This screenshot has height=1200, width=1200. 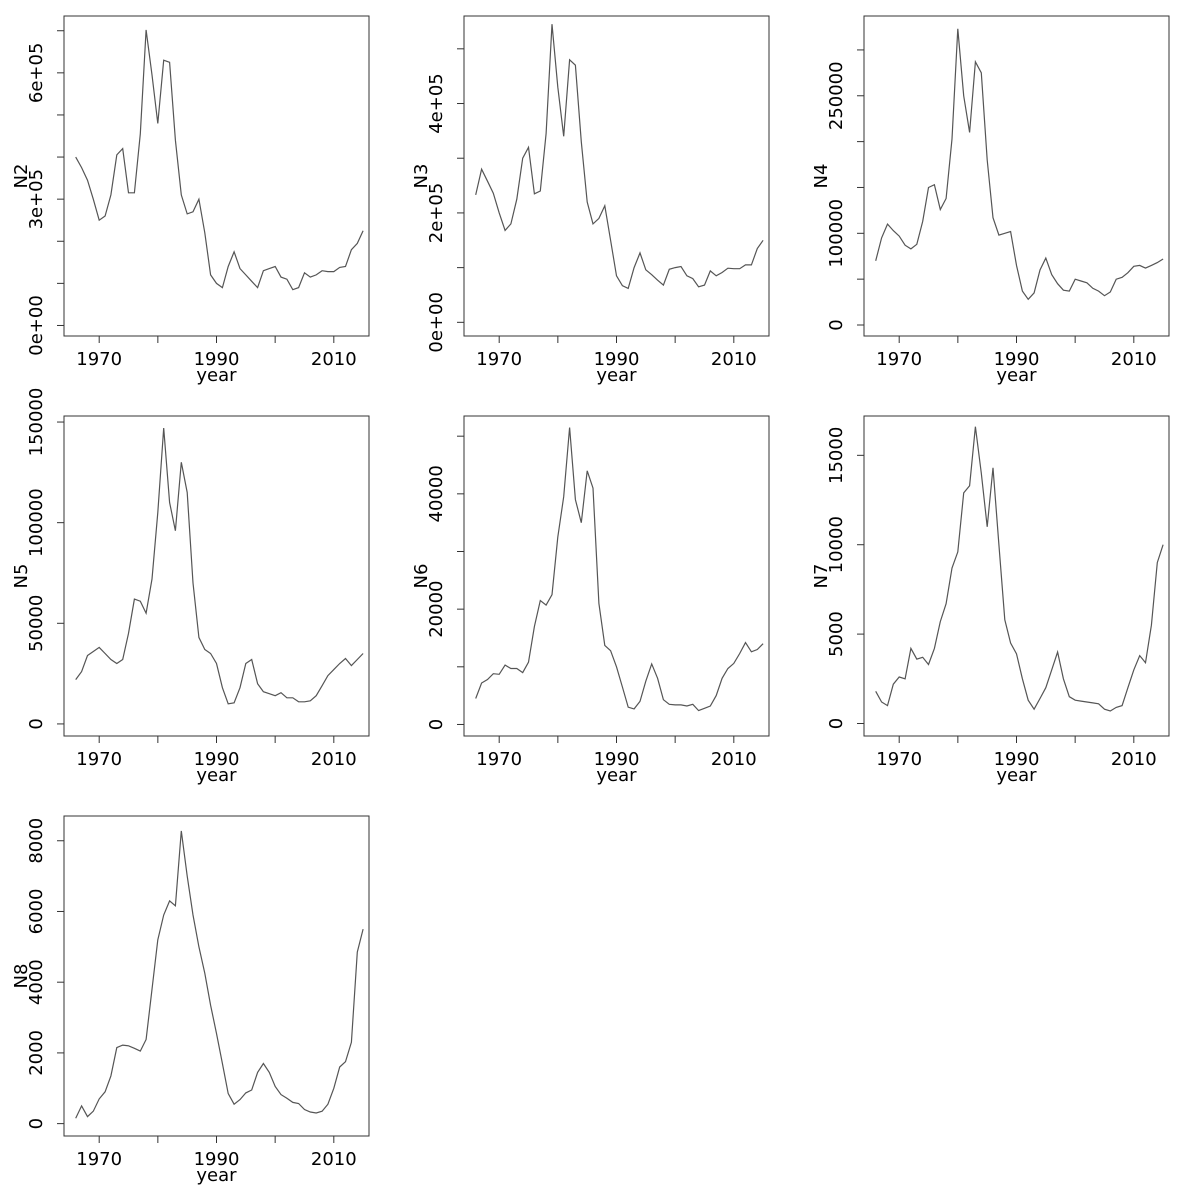 What do you see at coordinates (836, 95) in the screenshot?
I see `y-tick-label: 250000` at bounding box center [836, 95].